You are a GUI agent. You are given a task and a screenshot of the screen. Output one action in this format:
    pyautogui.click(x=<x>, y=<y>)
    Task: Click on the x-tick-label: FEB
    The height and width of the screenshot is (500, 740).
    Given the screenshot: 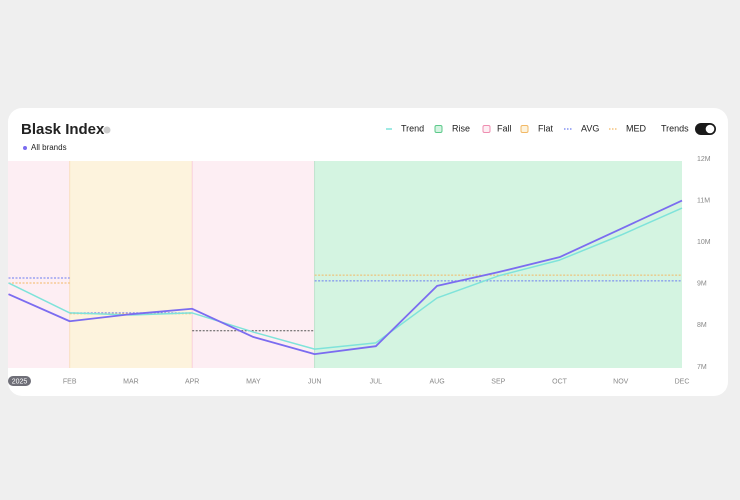 What is the action you would take?
    pyautogui.click(x=70, y=381)
    